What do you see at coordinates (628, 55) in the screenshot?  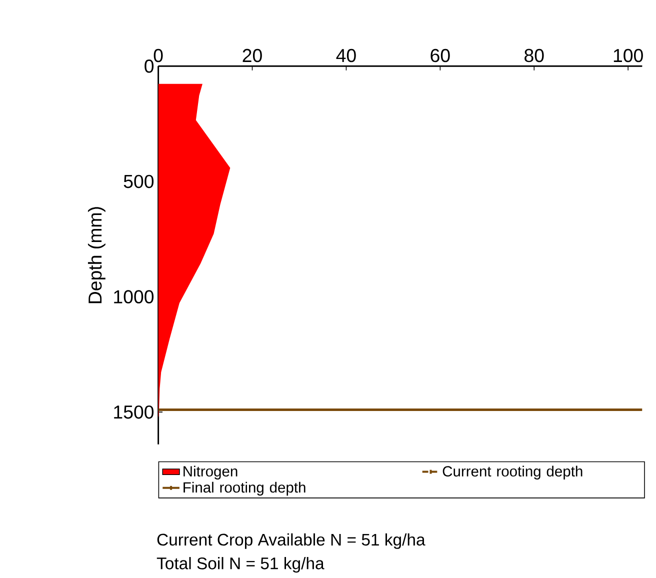 I see `x-tick-label: 100` at bounding box center [628, 55].